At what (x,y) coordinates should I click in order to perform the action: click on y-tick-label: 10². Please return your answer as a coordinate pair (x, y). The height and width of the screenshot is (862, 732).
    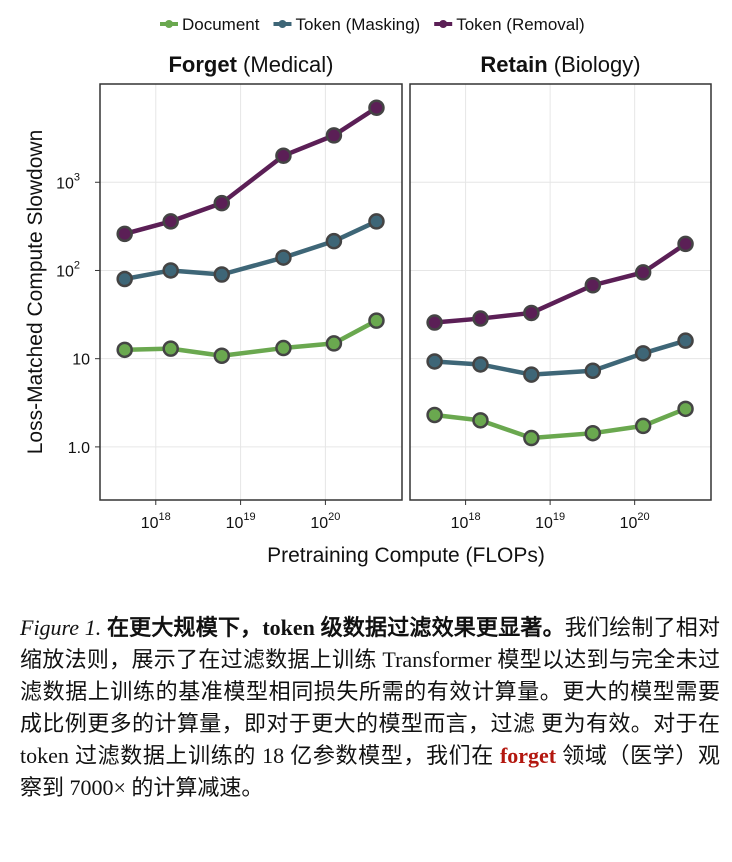
    Looking at the image, I should click on (68, 269).